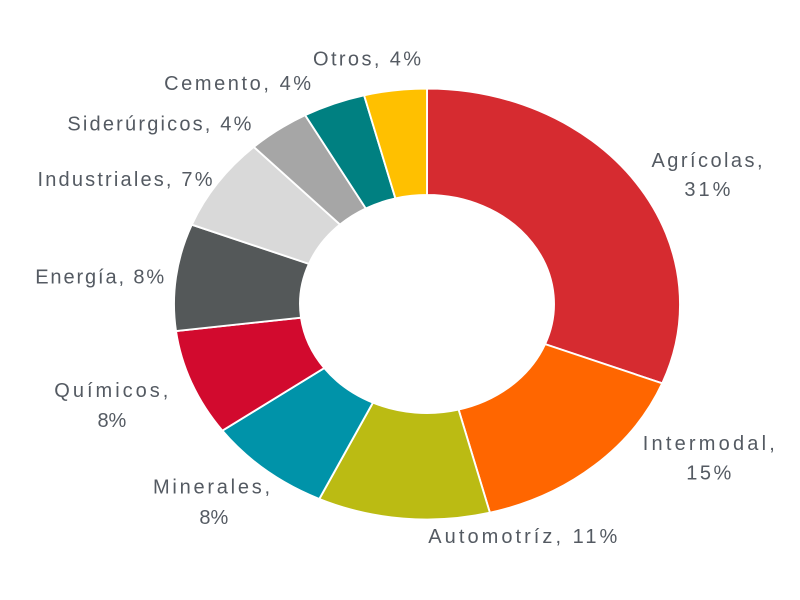 This screenshot has height=600, width=800. I want to click on svg-text: Químicos,, so click(111, 391).